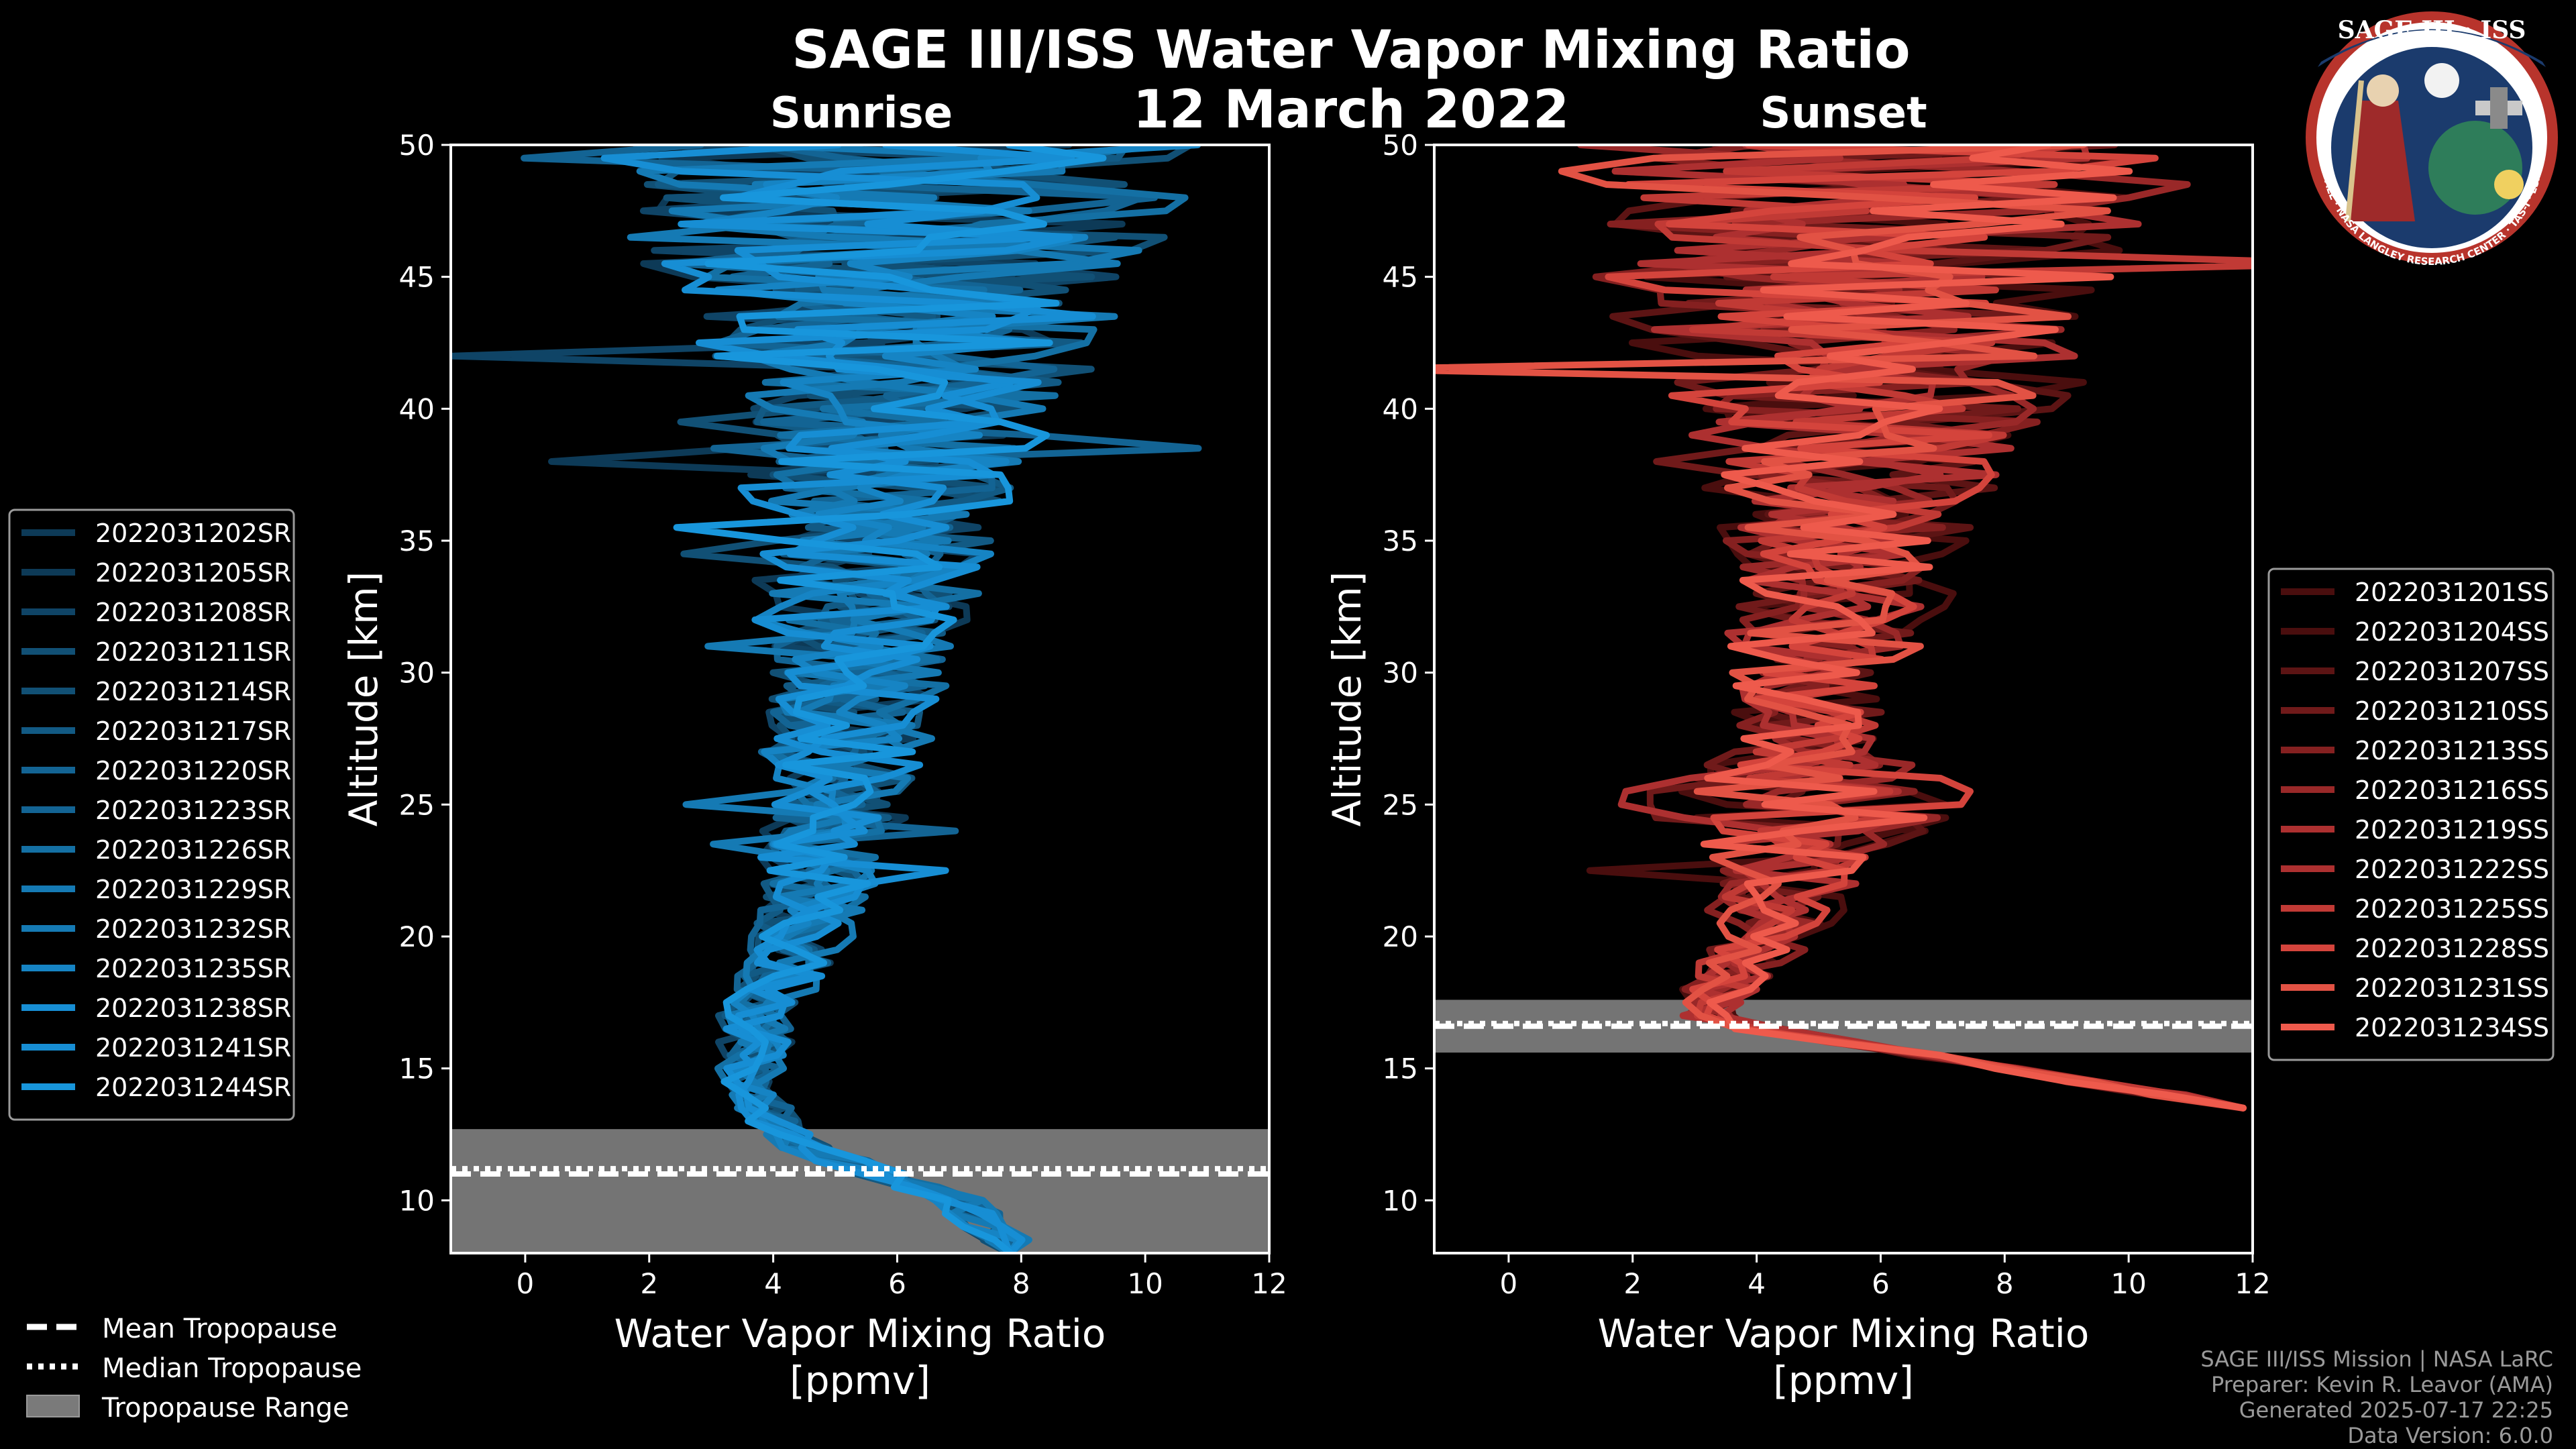 The width and height of the screenshot is (2576, 1449). What do you see at coordinates (897, 1283) in the screenshot?
I see `sunrise-xtick-label: 6` at bounding box center [897, 1283].